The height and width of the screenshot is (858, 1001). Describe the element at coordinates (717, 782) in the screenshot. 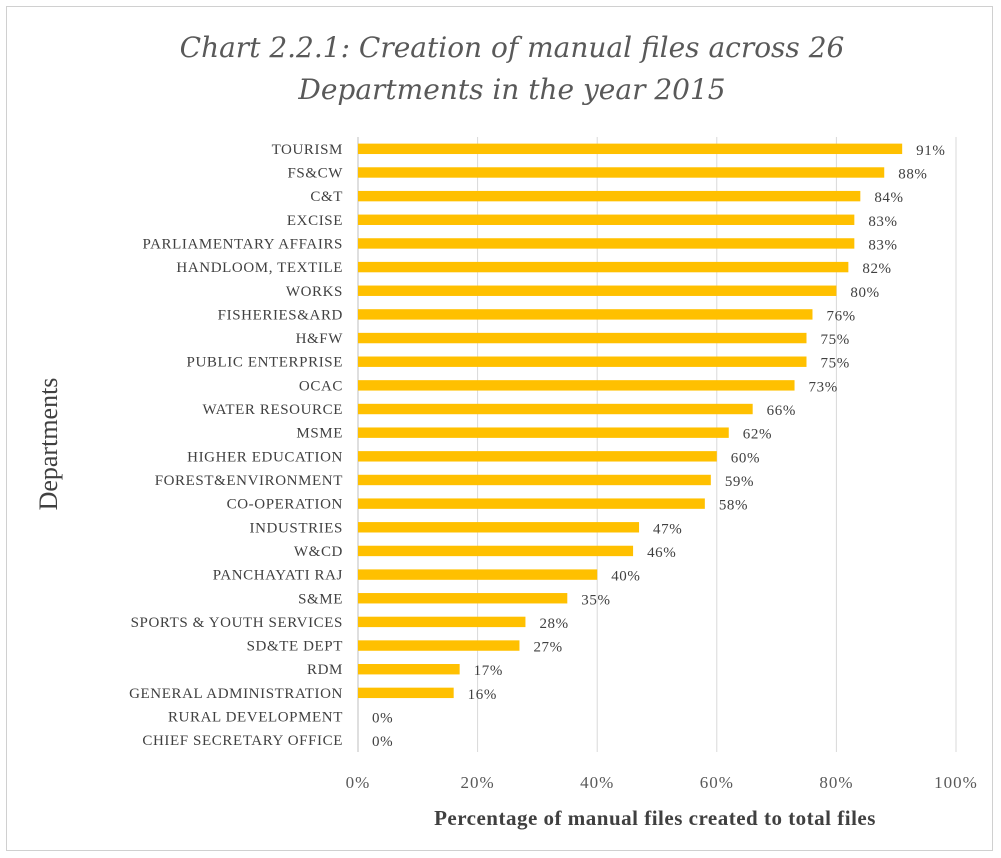

I see `x-tick-label: 60%` at that location.